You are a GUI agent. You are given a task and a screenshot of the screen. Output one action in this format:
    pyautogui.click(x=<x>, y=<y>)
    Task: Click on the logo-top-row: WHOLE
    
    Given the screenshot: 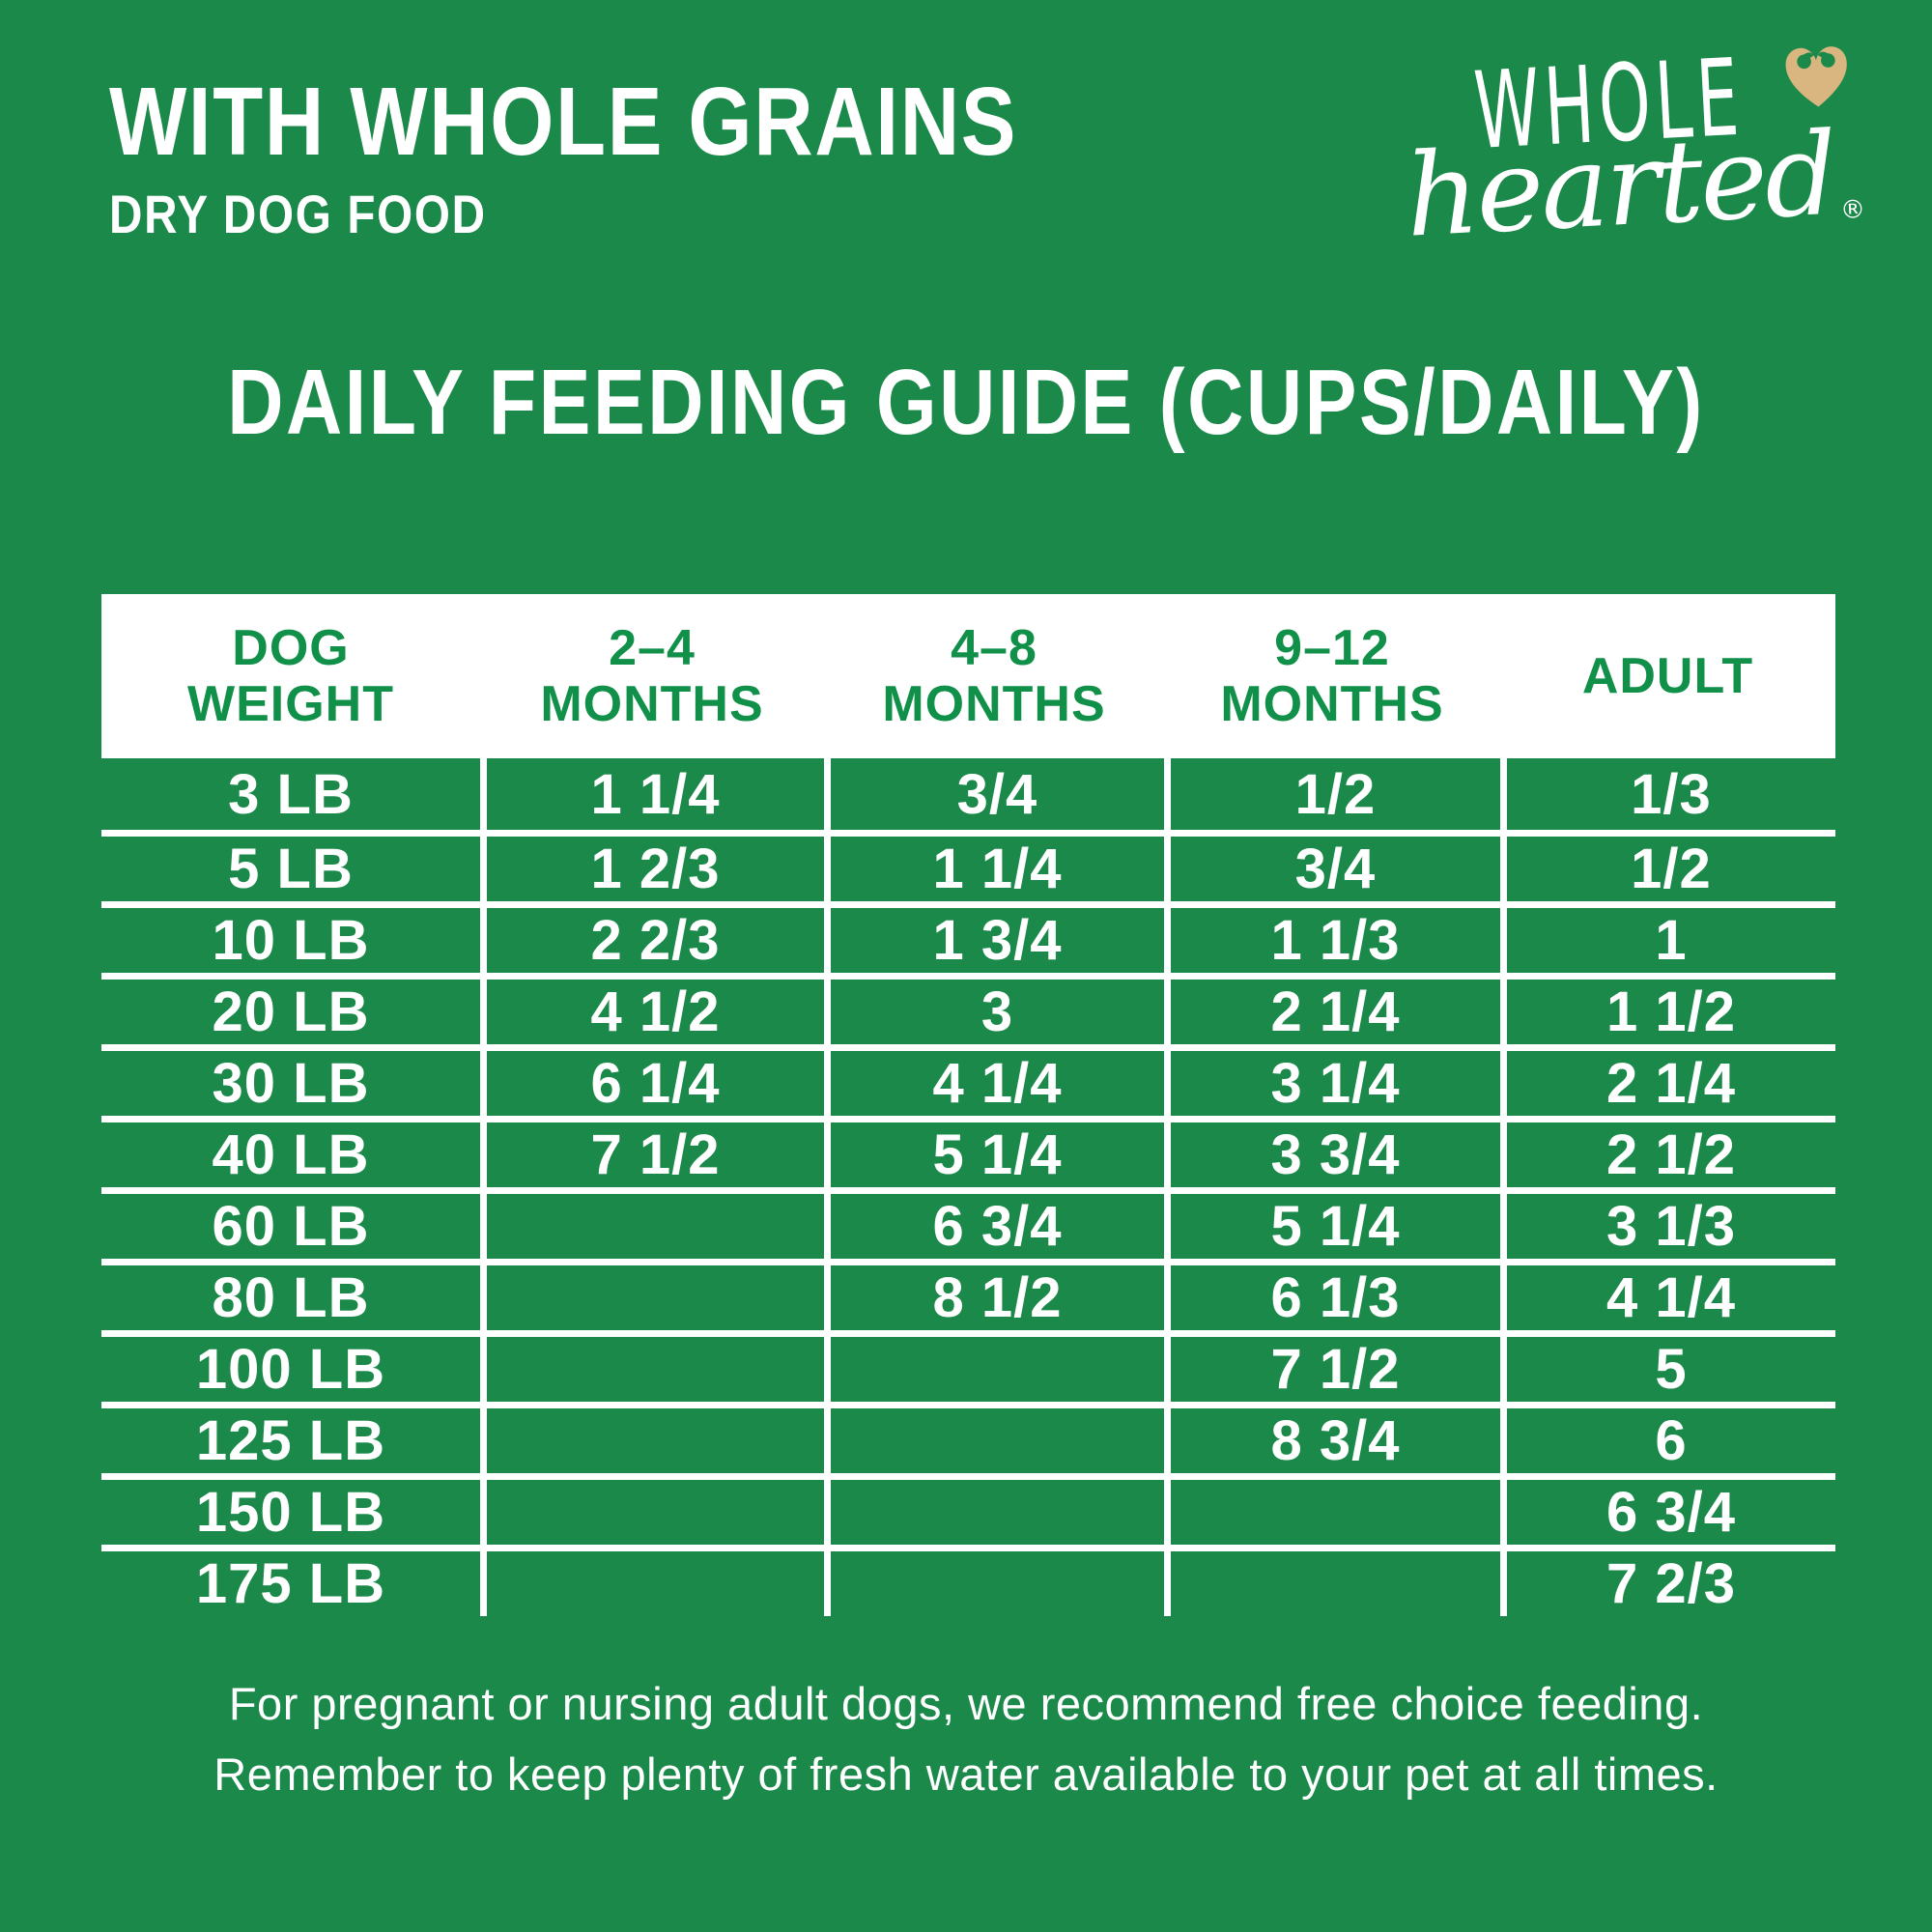 What is the action you would take?
    pyautogui.click(x=1625, y=104)
    